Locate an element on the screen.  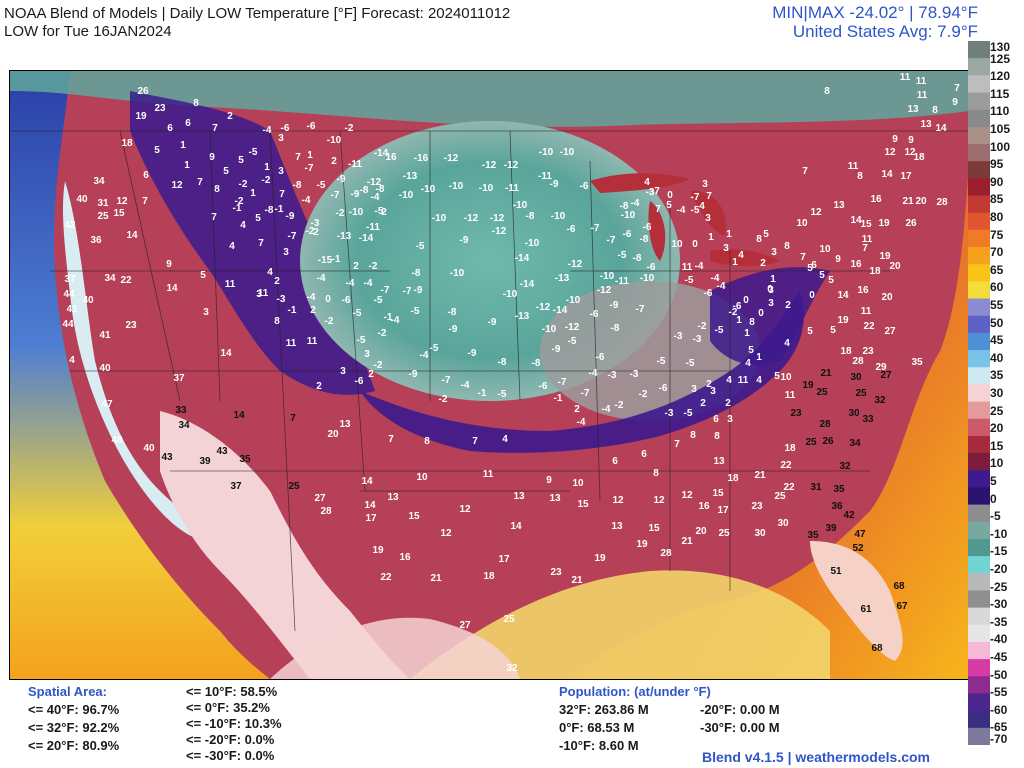
temperature-label: 25 is located at coordinates (509, 619).